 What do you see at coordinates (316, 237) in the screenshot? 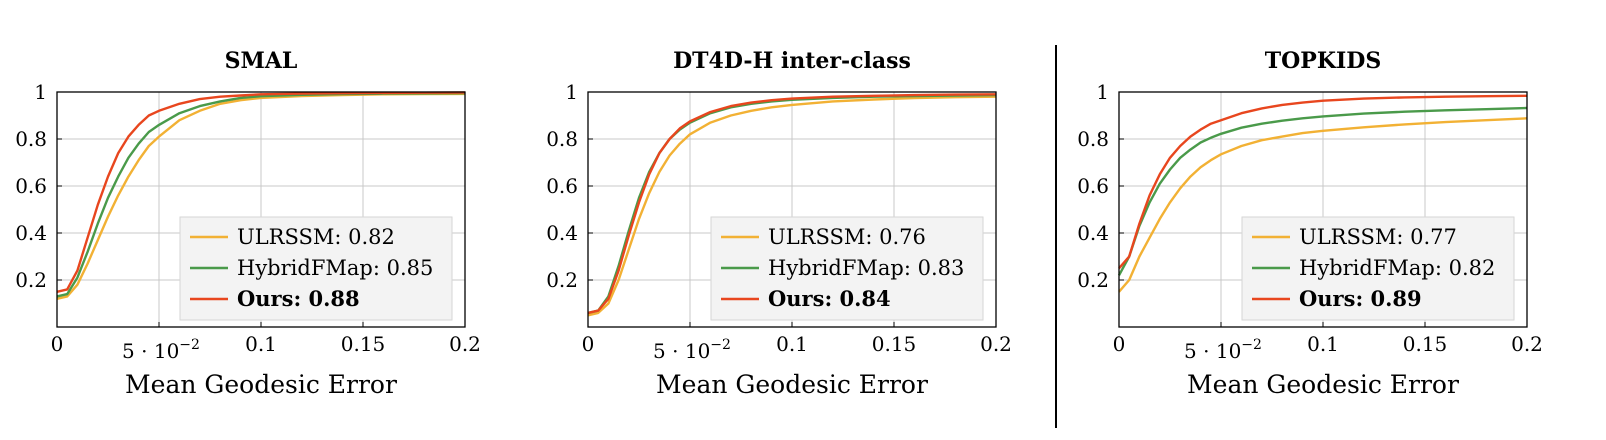
I see `legend-entry: ULRSSM: 0.82` at bounding box center [316, 237].